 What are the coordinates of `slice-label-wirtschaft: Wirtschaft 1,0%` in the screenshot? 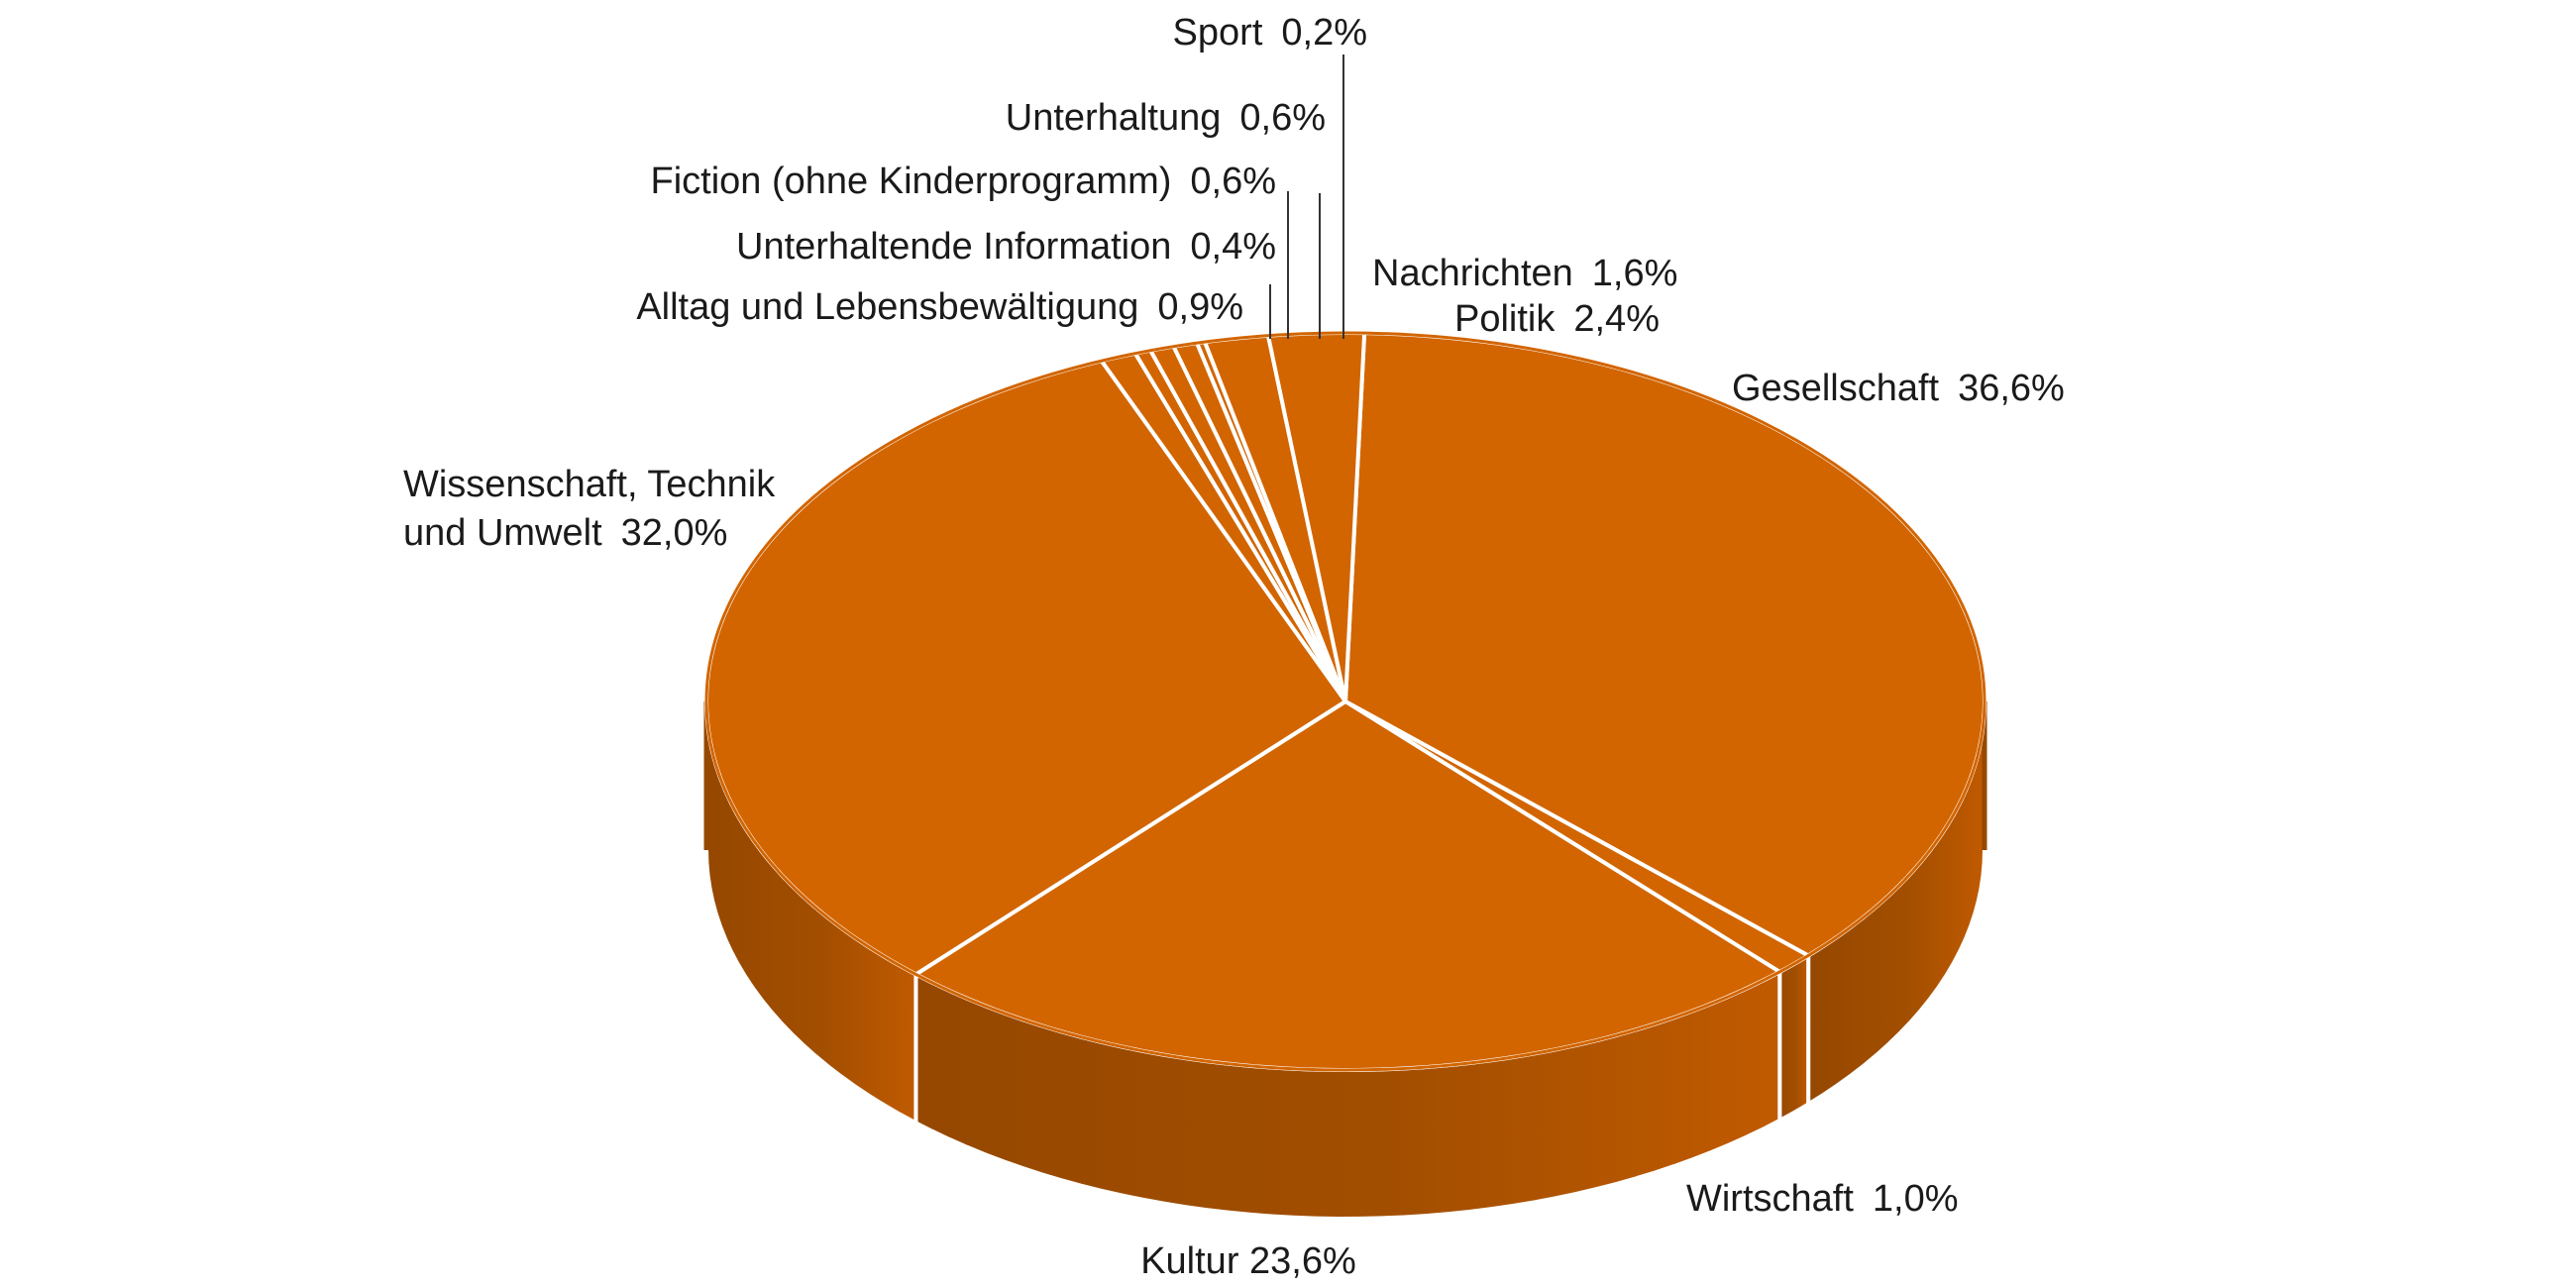 It's located at (1822, 1199).